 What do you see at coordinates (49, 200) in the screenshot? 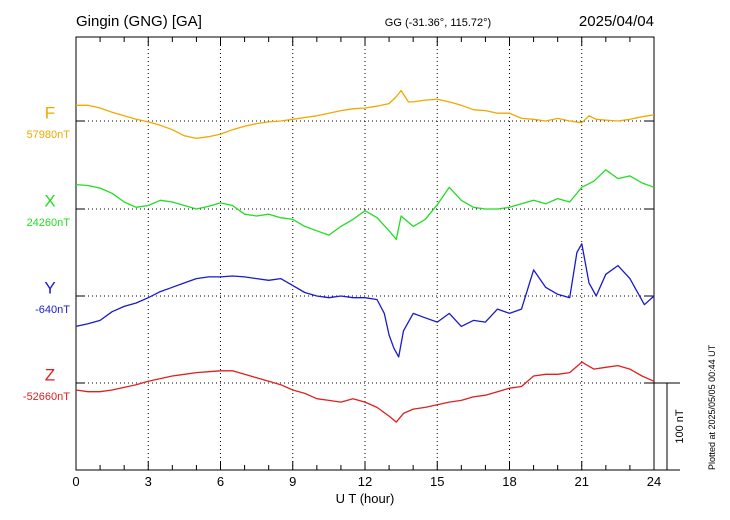
I see `series-x-name: X` at bounding box center [49, 200].